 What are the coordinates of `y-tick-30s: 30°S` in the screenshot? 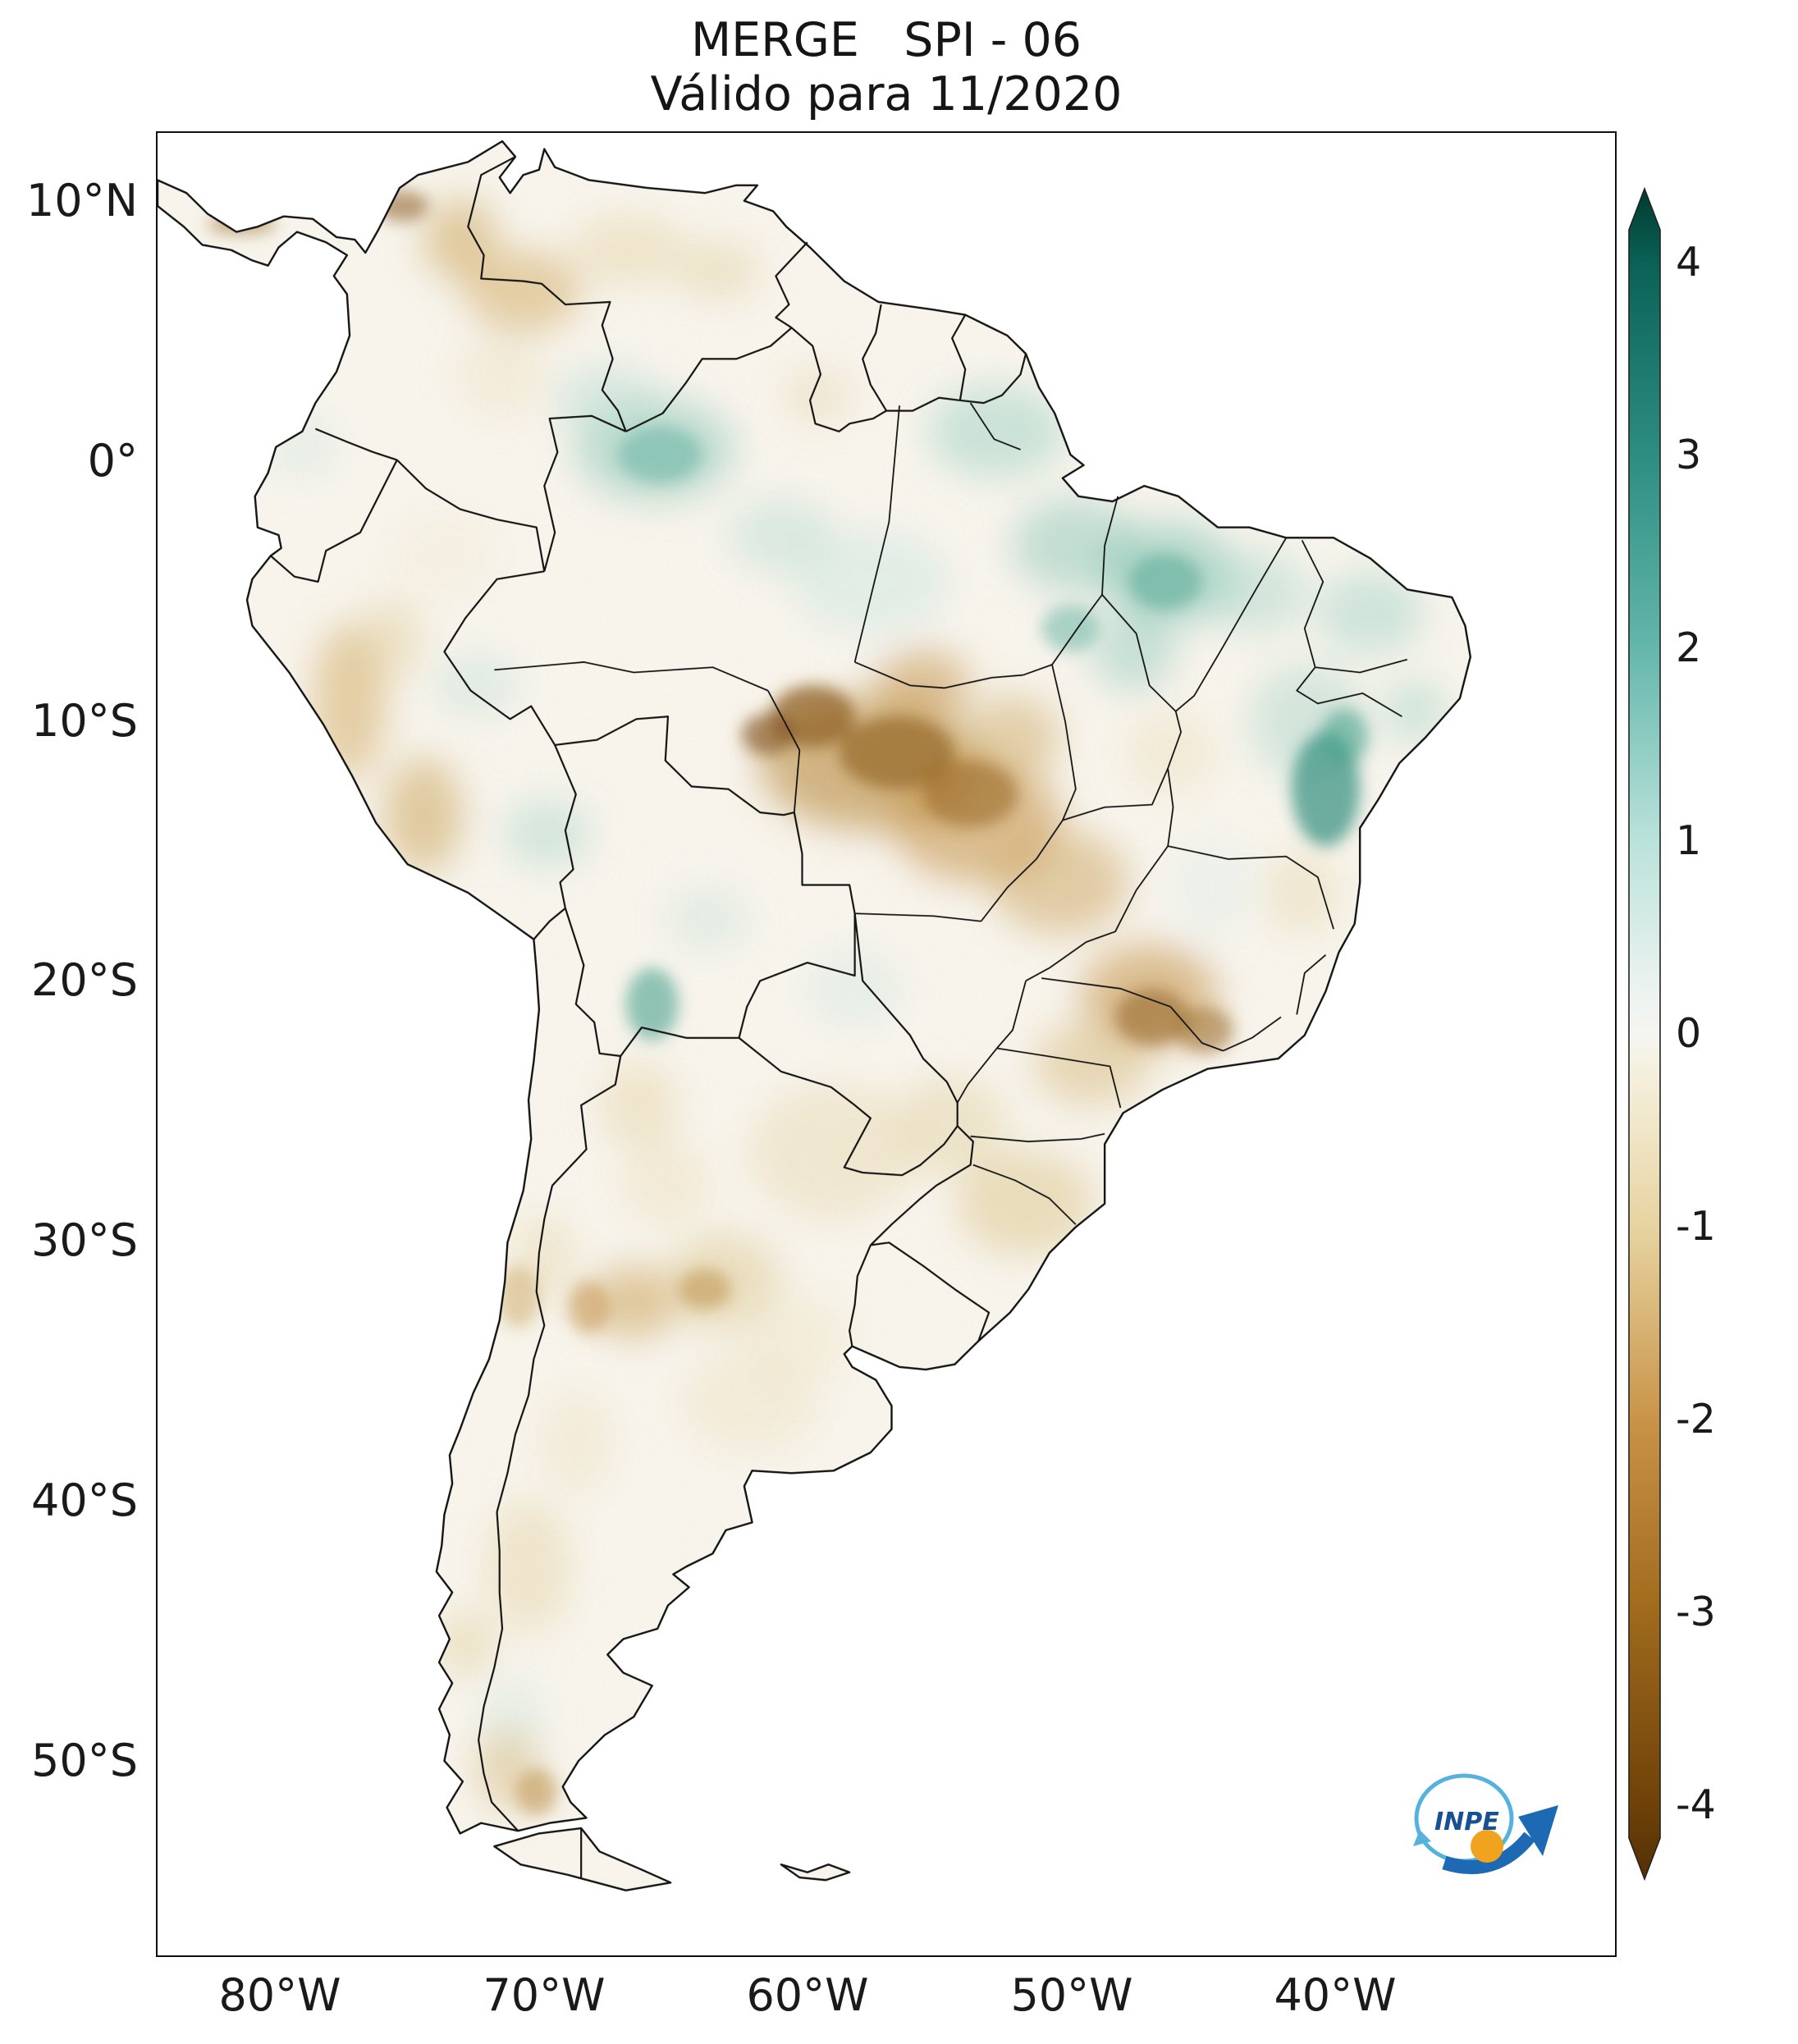 It's located at (84, 1240).